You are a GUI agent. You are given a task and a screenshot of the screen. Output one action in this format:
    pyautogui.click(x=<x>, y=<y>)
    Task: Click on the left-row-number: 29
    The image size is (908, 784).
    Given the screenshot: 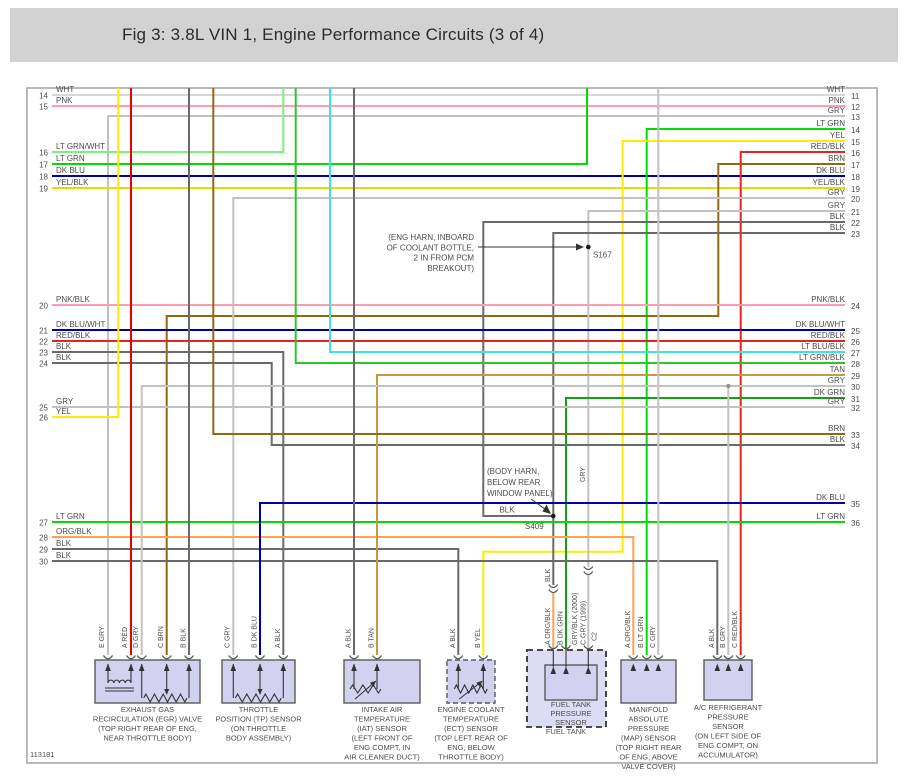 What is the action you would take?
    pyautogui.click(x=43, y=550)
    